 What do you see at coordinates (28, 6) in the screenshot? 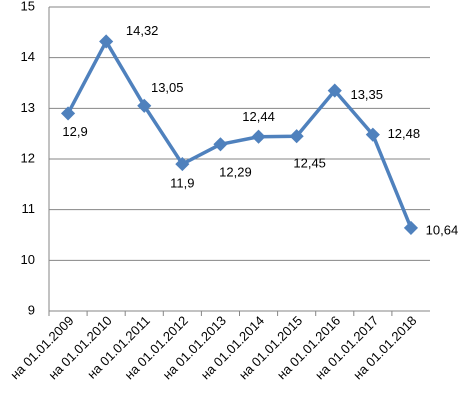
I see `y-tick-label: 15` at bounding box center [28, 6].